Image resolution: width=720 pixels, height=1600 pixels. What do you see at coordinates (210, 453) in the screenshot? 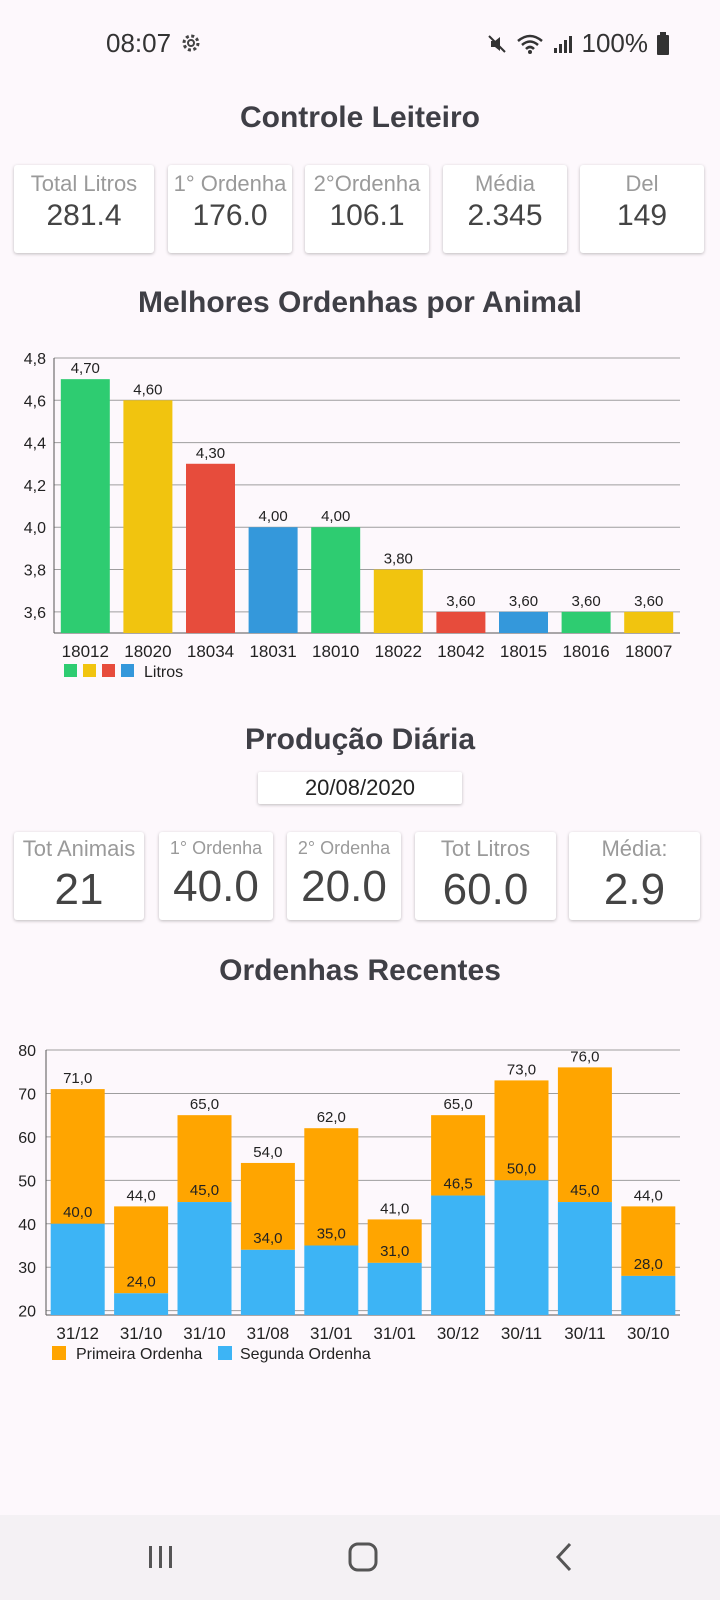
I see `data-label: 4,30` at bounding box center [210, 453].